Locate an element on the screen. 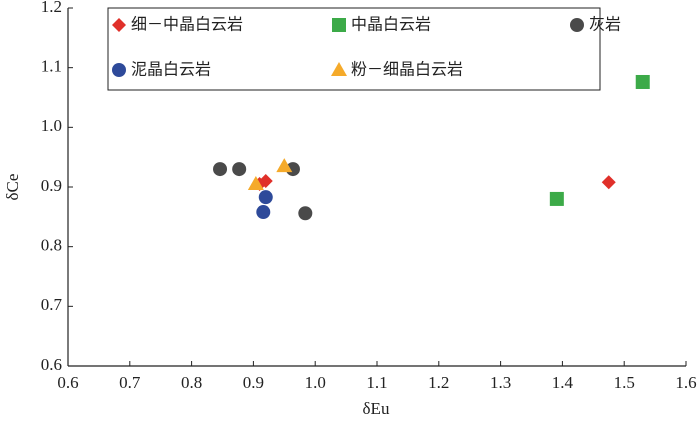  legend-label: 中晶白云岩 is located at coordinates (391, 24).